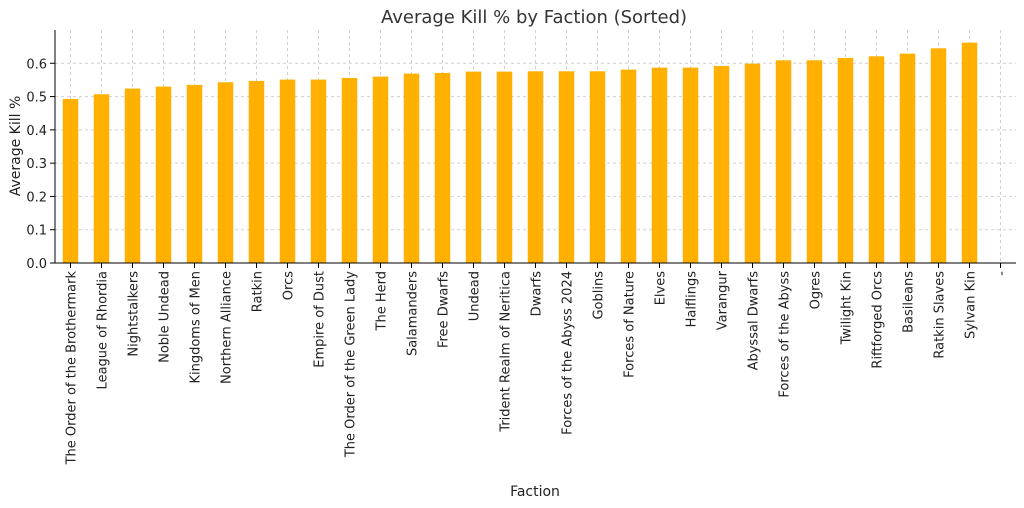 The height and width of the screenshot is (508, 1024). I want to click on x-tick-label: The Order of the Brothermark, so click(72, 368).